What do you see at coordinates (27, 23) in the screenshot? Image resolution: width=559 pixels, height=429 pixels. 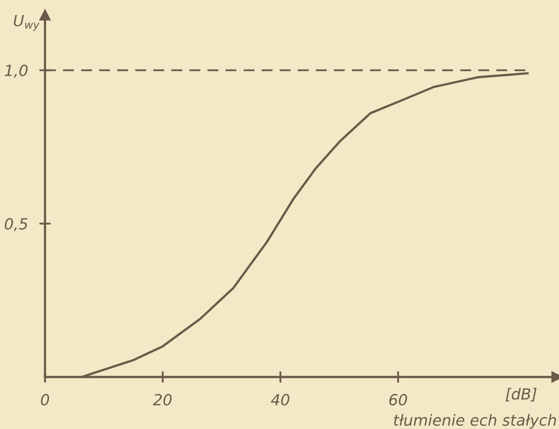 I see `y-axis-title: U$_{wy}$` at bounding box center [27, 23].